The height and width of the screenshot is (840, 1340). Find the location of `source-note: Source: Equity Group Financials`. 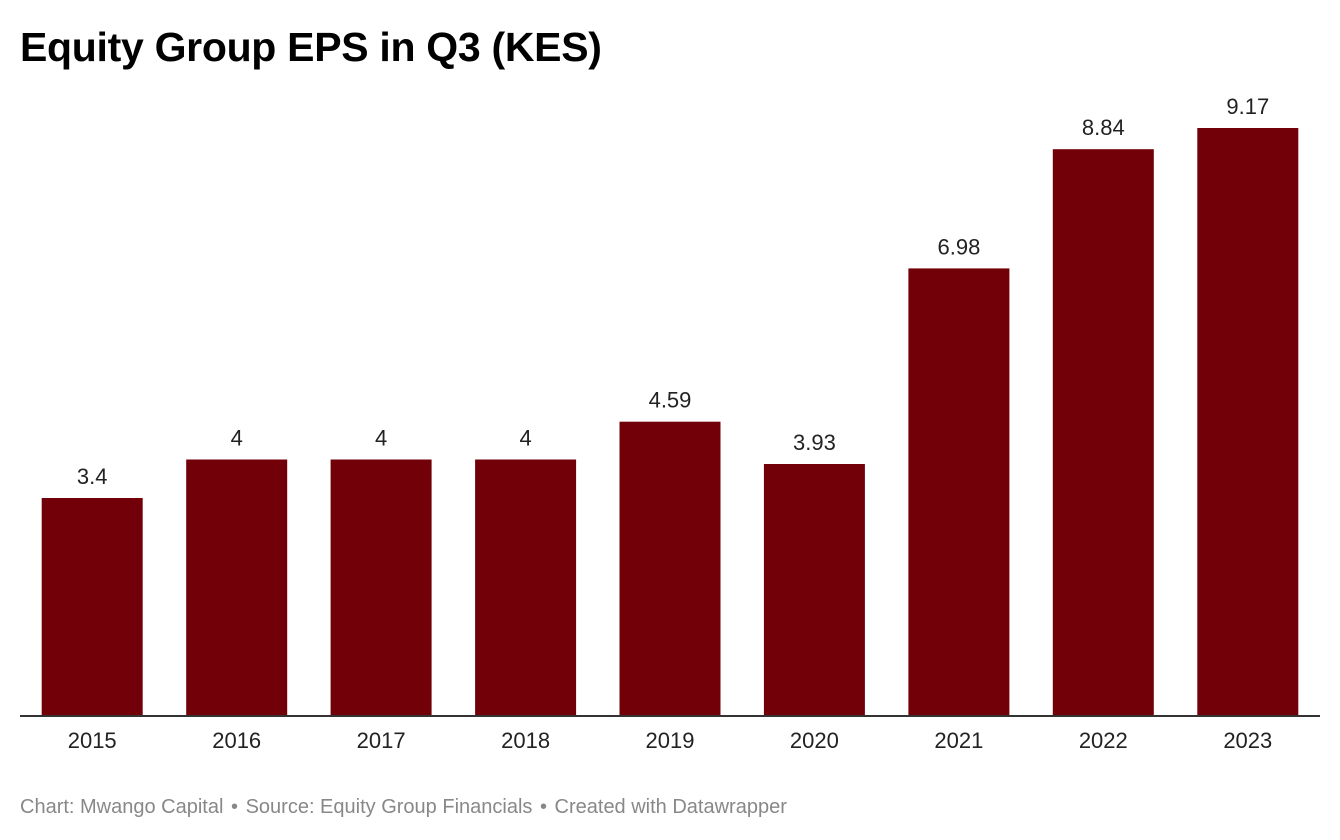

source-note: Source: Equity Group Financials is located at coordinates (389, 807).